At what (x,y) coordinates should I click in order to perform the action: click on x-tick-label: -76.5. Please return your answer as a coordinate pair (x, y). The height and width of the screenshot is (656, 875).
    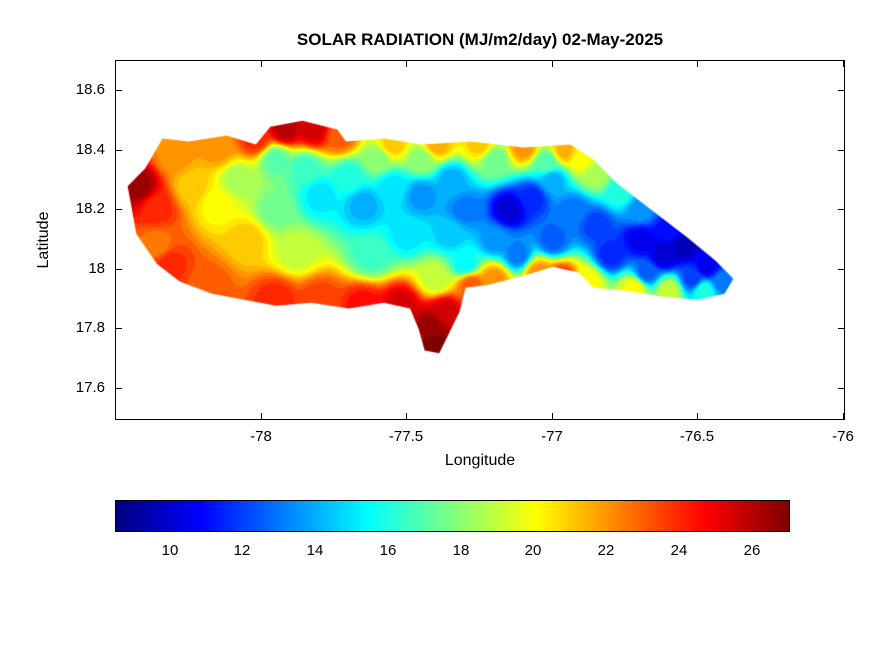
    Looking at the image, I should click on (697, 436).